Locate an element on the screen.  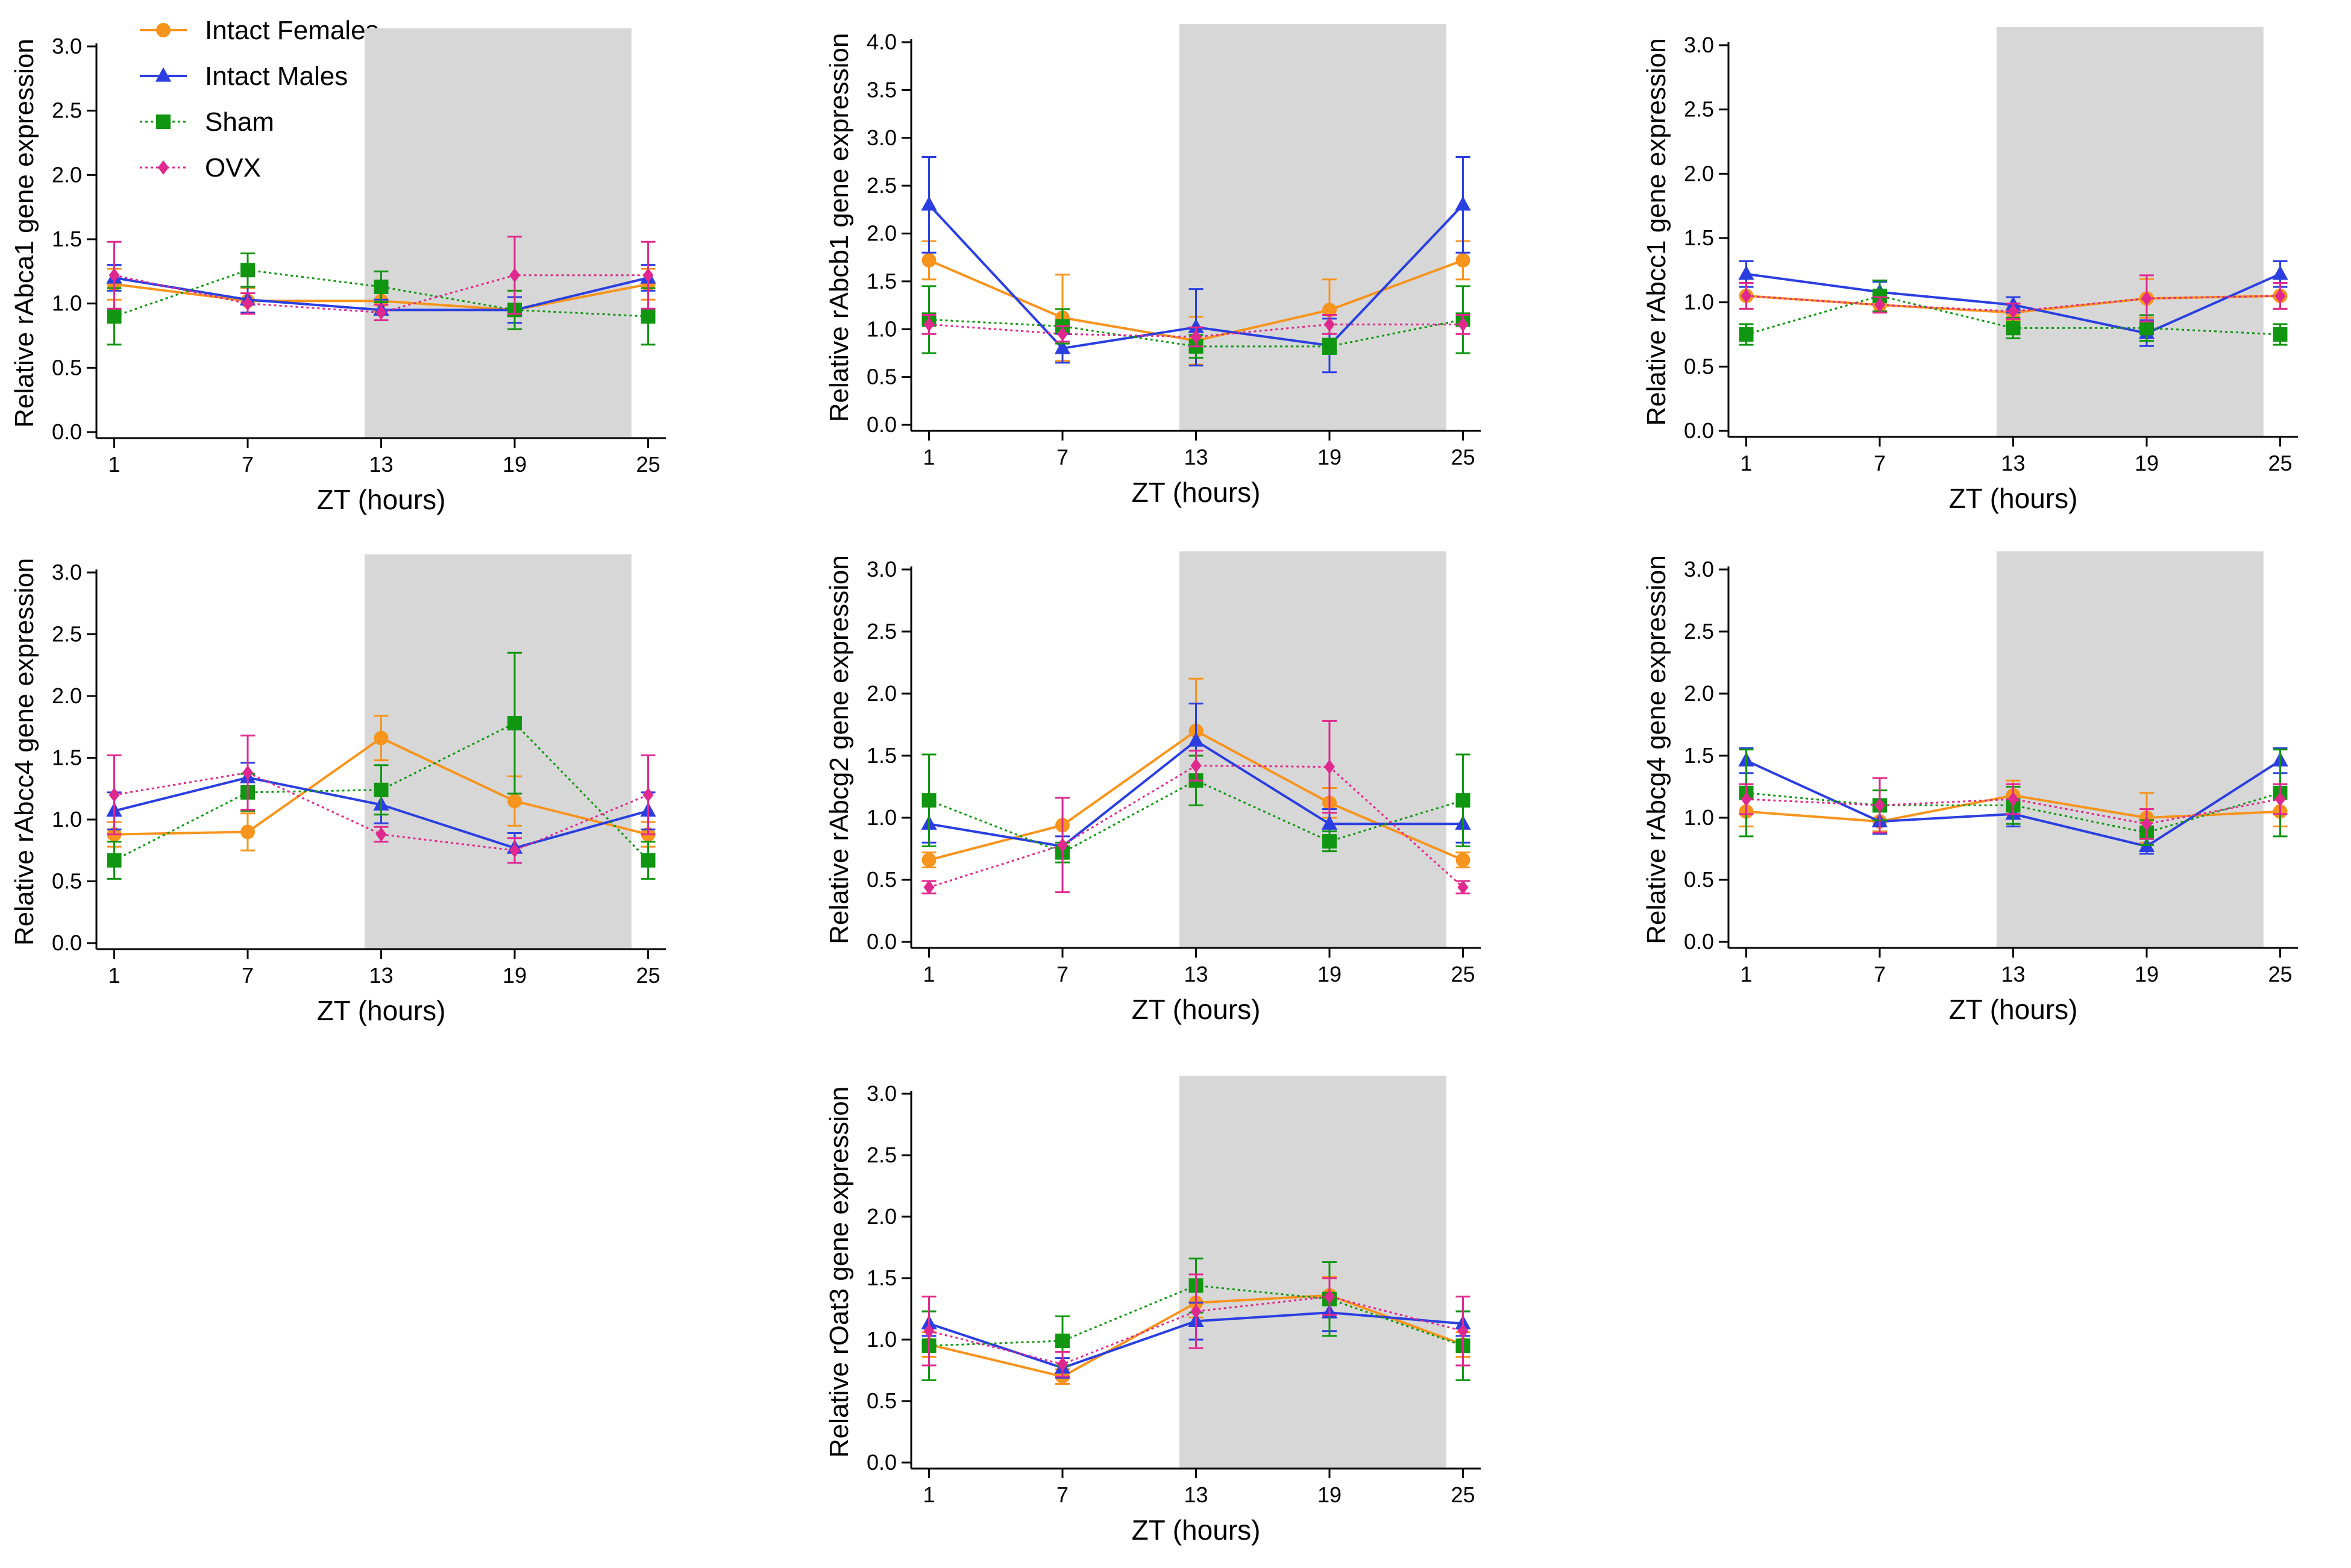
legend-label: Intact Females is located at coordinates (292, 30).